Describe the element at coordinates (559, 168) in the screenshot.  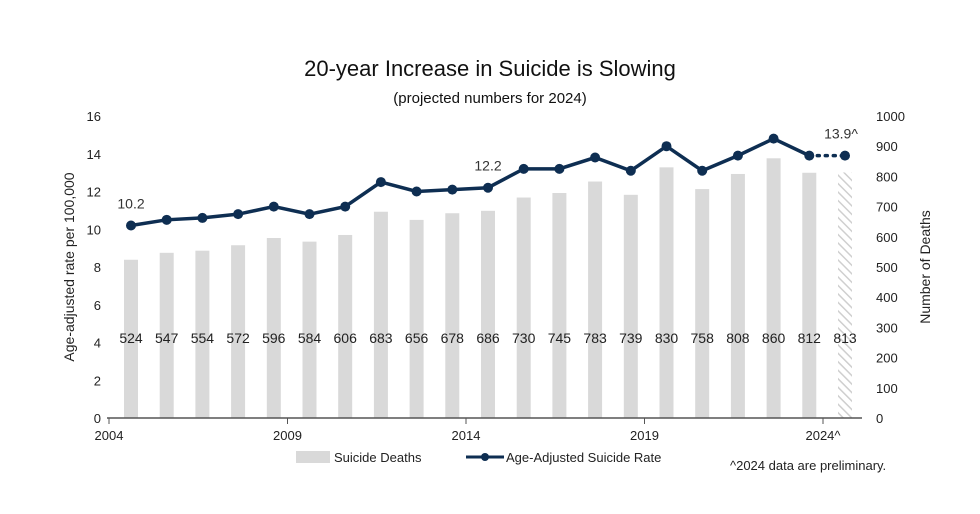
I see `rate-point-2016` at that location.